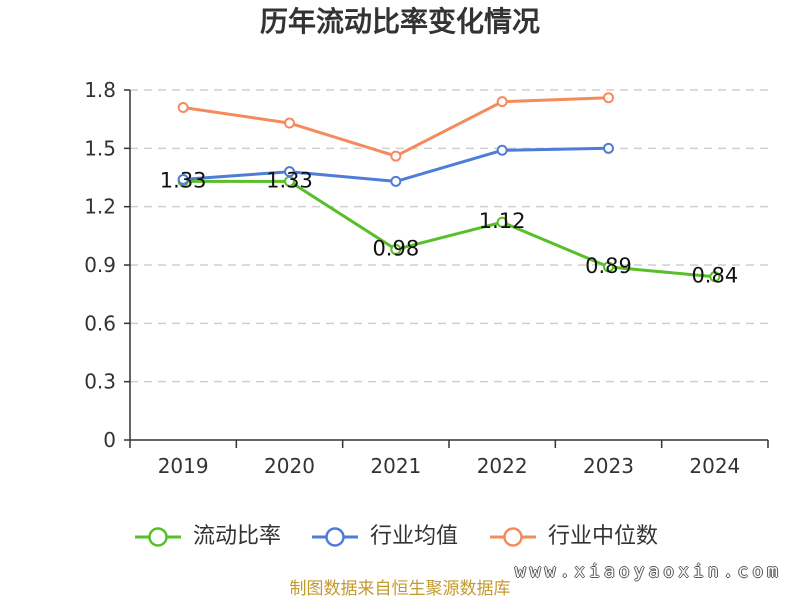 This screenshot has height=600, width=800. What do you see at coordinates (395, 466) in the screenshot?
I see `x-tick-label: 2021` at bounding box center [395, 466].